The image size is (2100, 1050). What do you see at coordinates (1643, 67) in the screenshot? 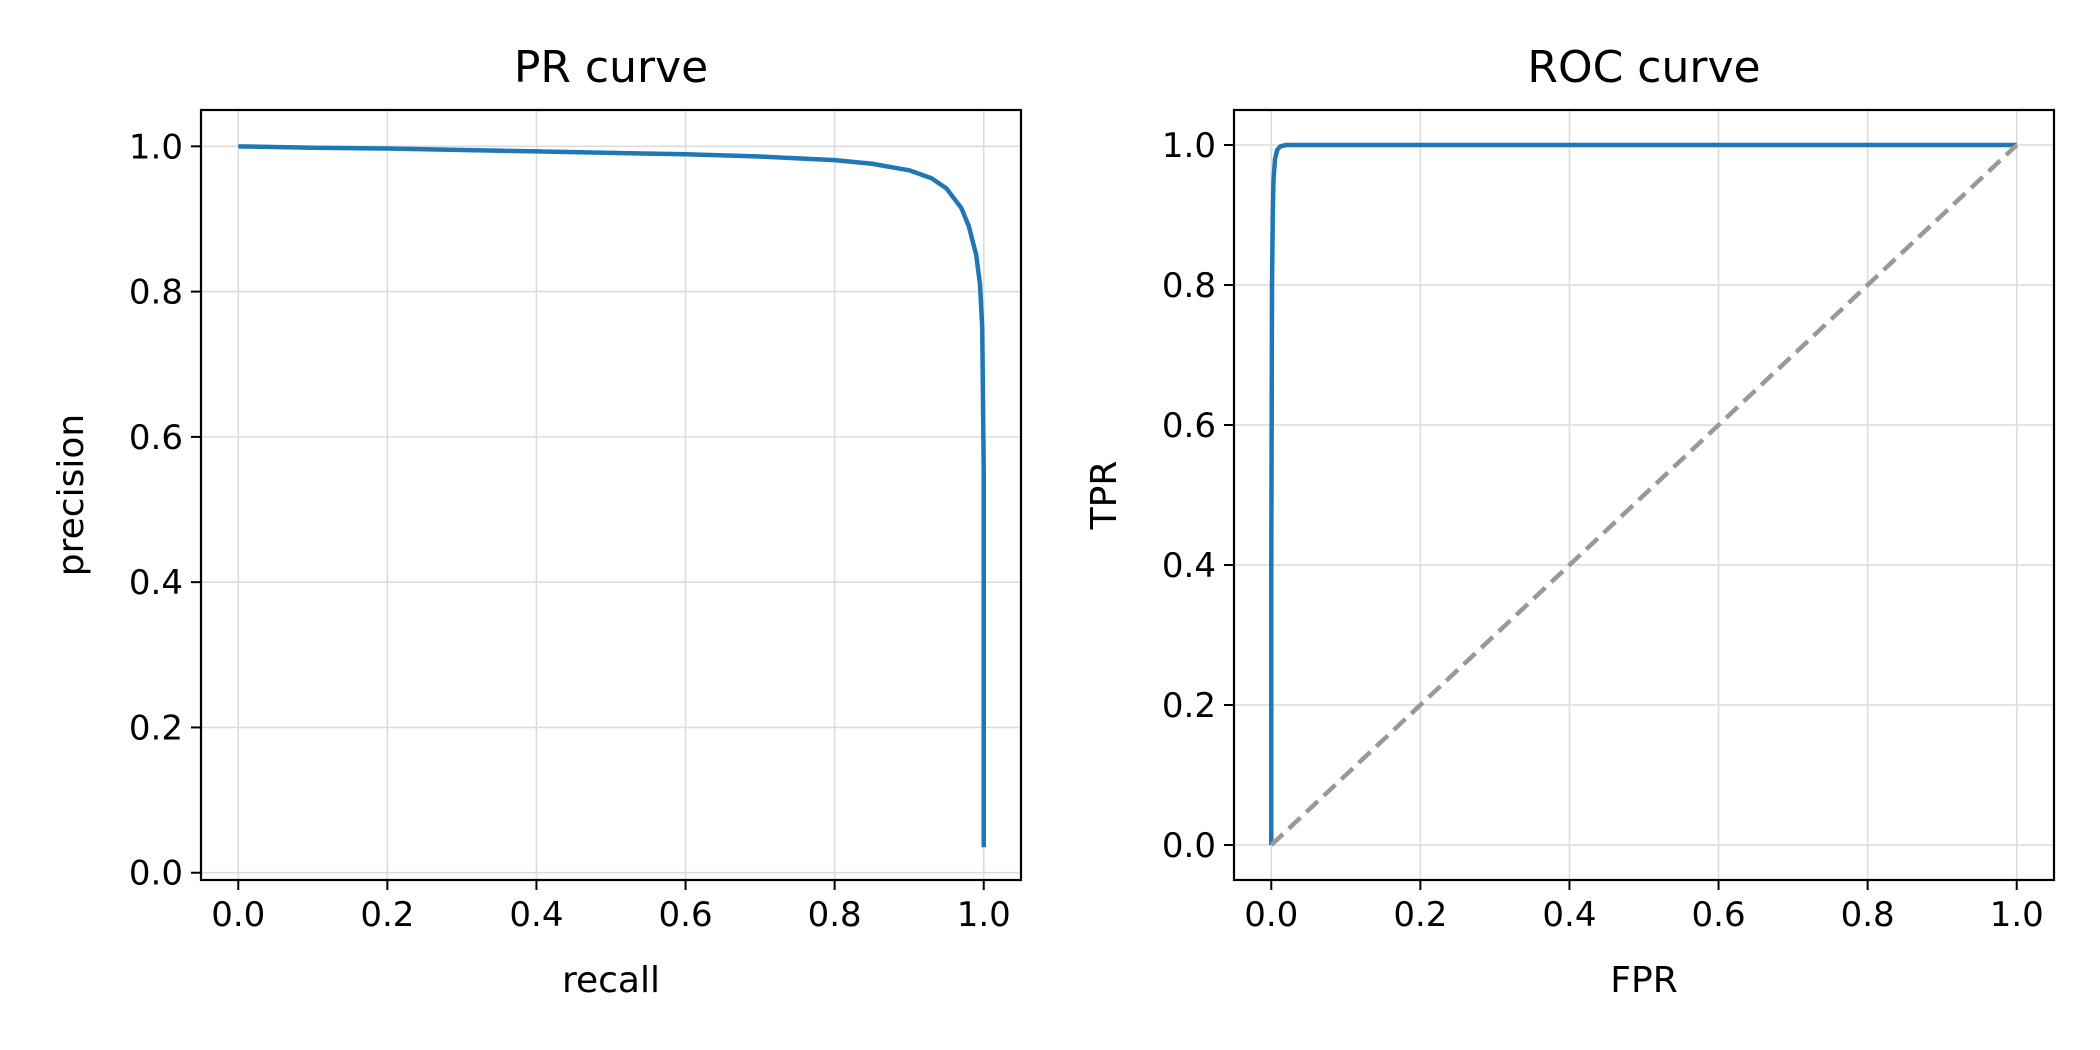
I see `roc-title: ROC curve` at bounding box center [1643, 67].